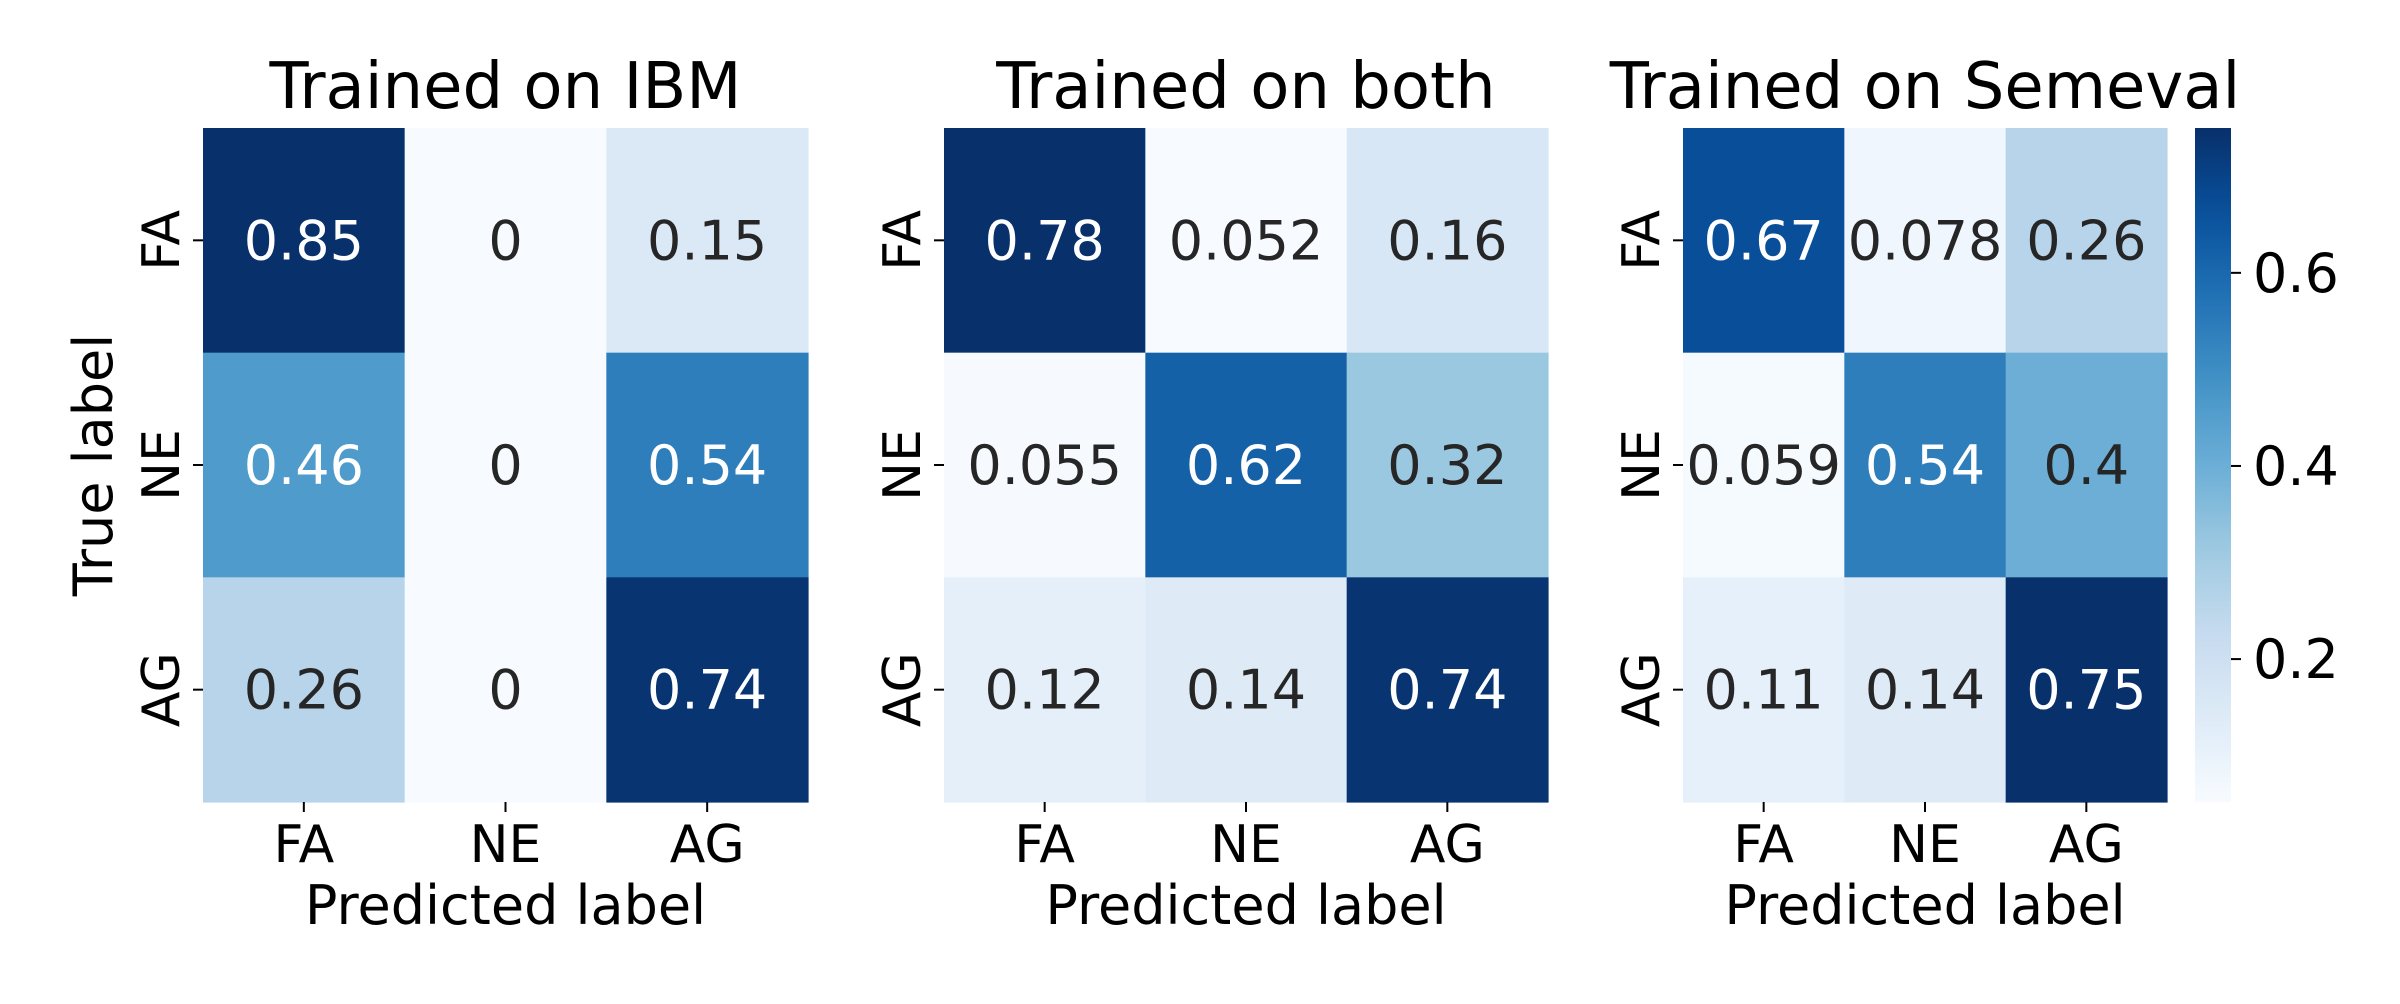 This screenshot has width=2400, height=1004. I want to click on cell-value-label: 0.078, so click(1925, 240).